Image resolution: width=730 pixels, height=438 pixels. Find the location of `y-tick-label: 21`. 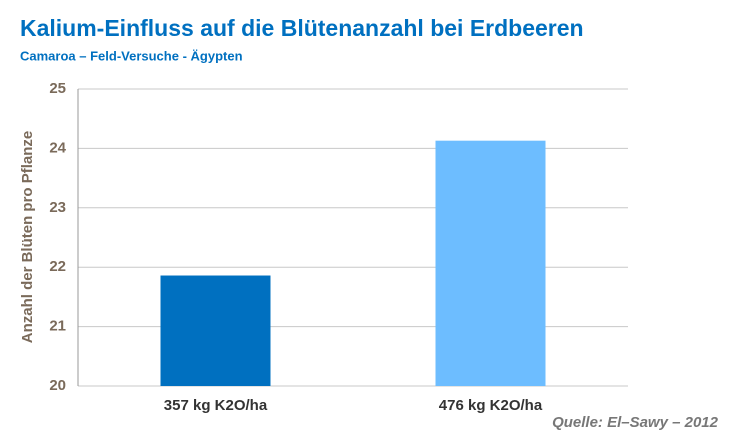

y-tick-label: 21 is located at coordinates (57, 326).